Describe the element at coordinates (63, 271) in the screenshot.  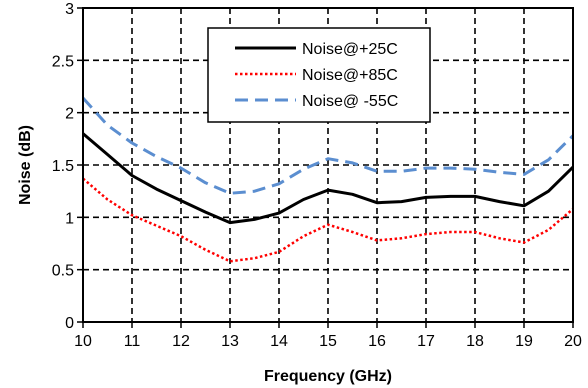
I see `y-tick-label: 0.5` at that location.